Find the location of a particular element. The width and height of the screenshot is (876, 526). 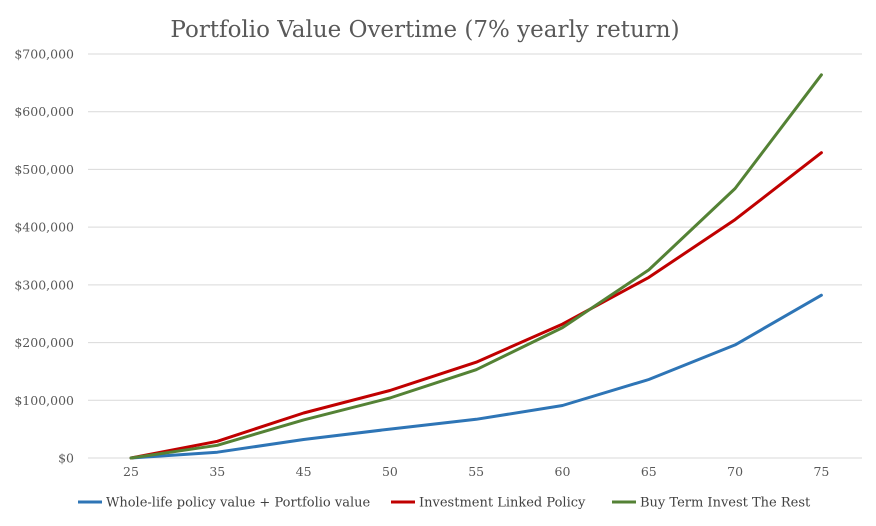

x-tick-label: 25 is located at coordinates (131, 471).